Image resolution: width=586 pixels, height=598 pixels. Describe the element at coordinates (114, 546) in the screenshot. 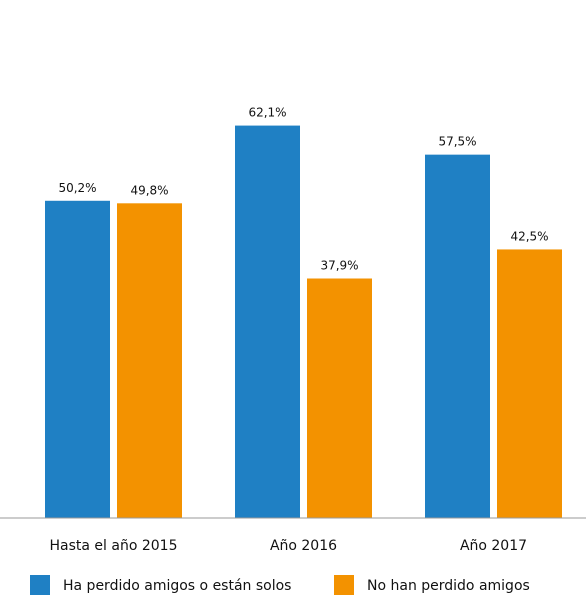

I see `x-tick-label-1: Hasta el año 2015` at that location.